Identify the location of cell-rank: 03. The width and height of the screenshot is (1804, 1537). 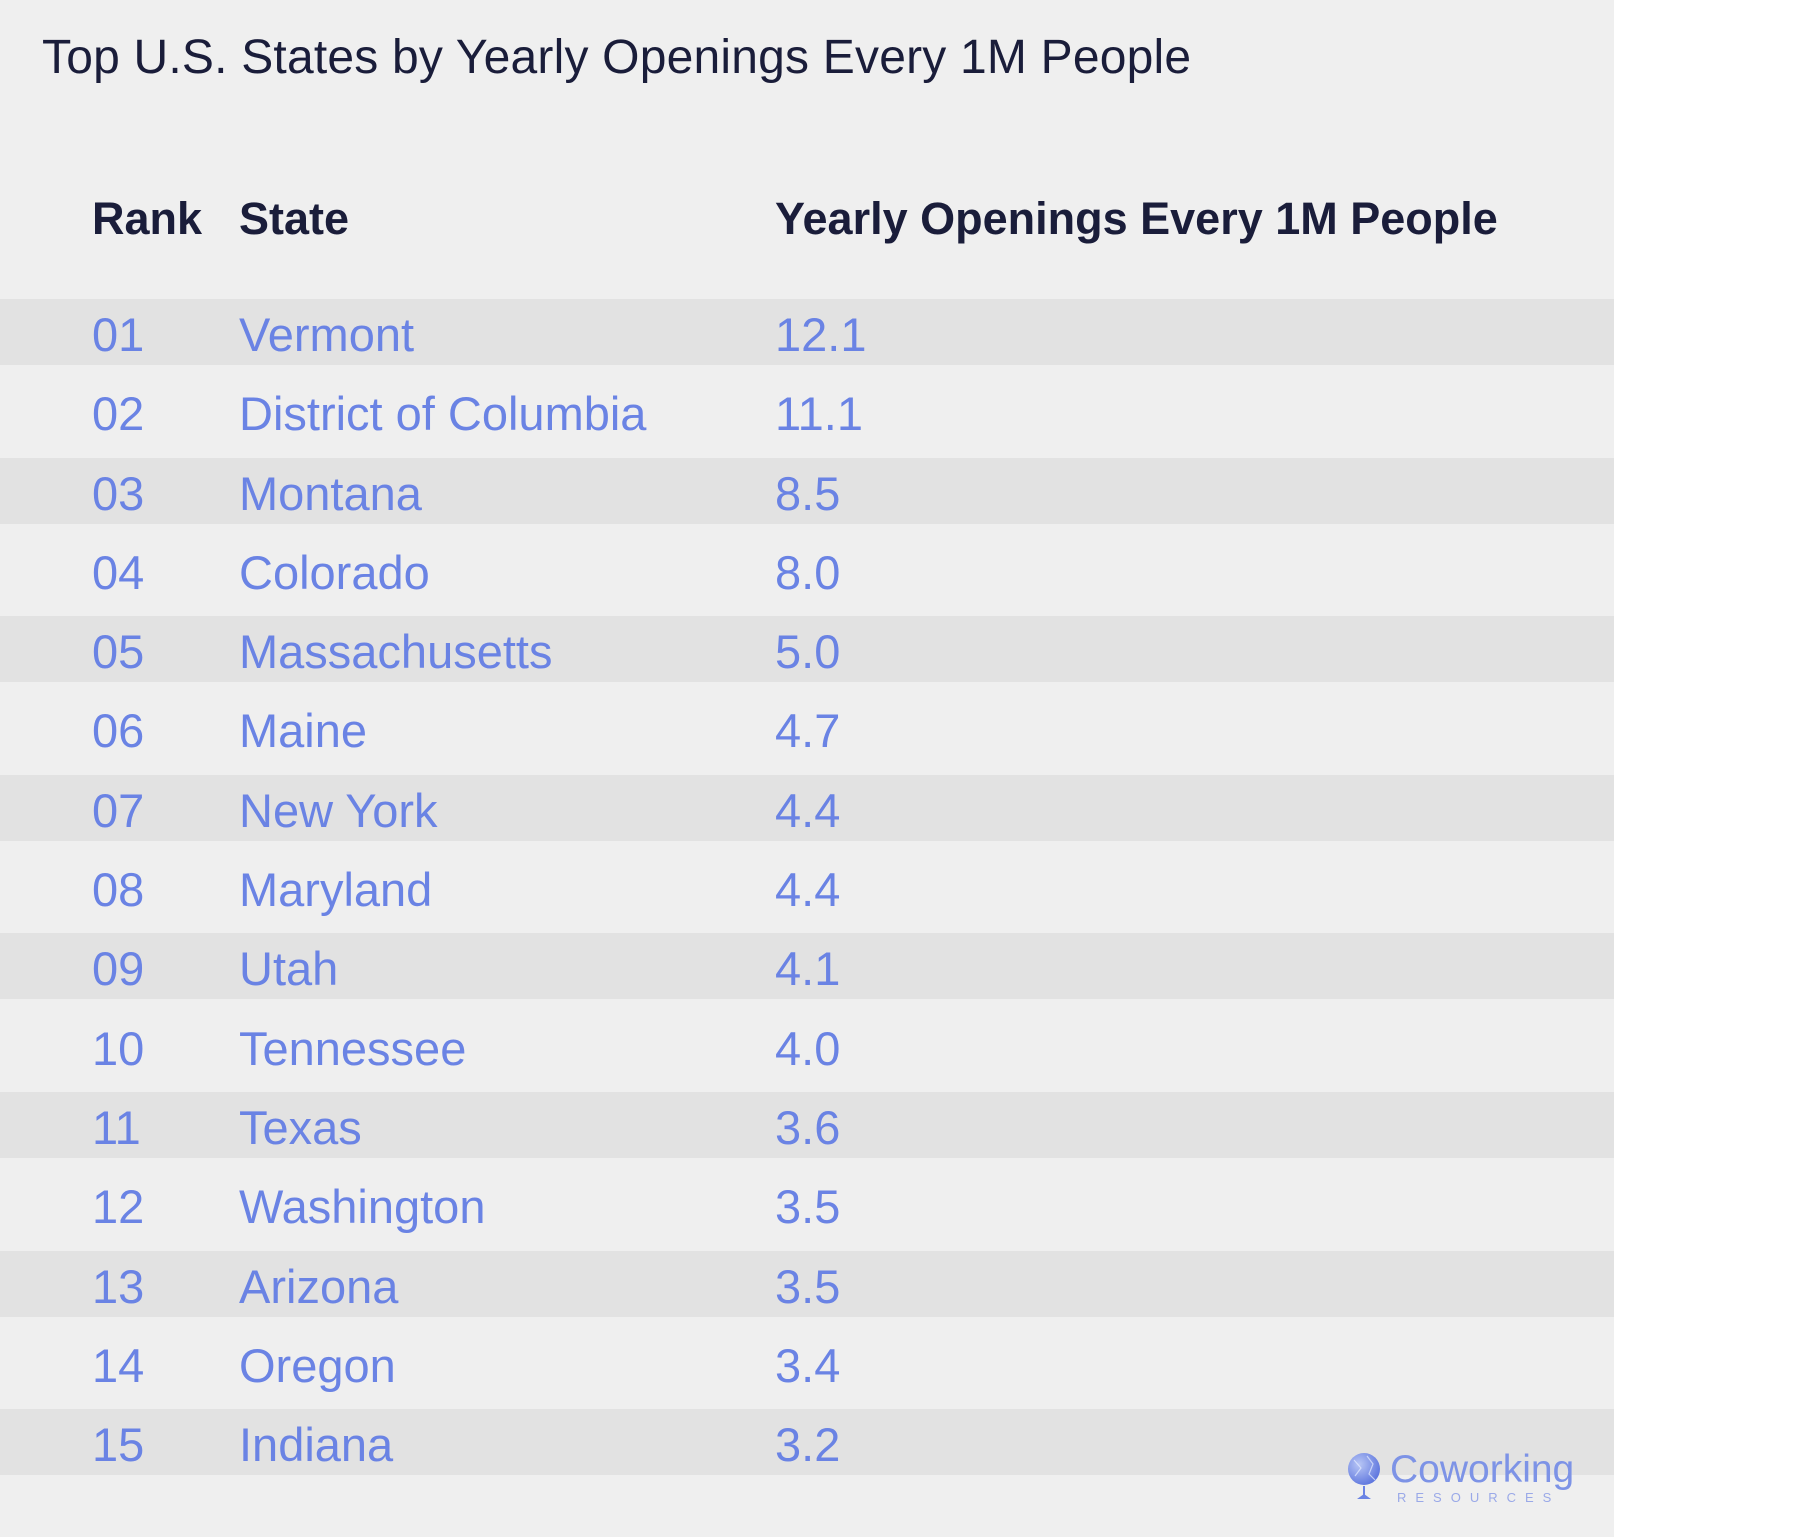
(118, 493).